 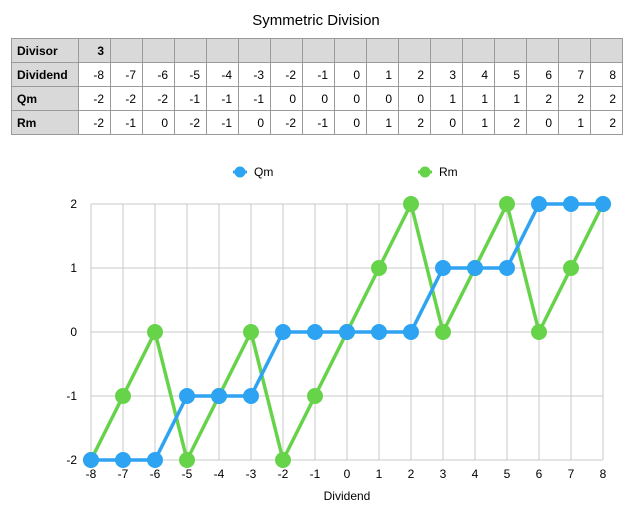 I want to click on table-cell: 5, so click(x=510, y=74).